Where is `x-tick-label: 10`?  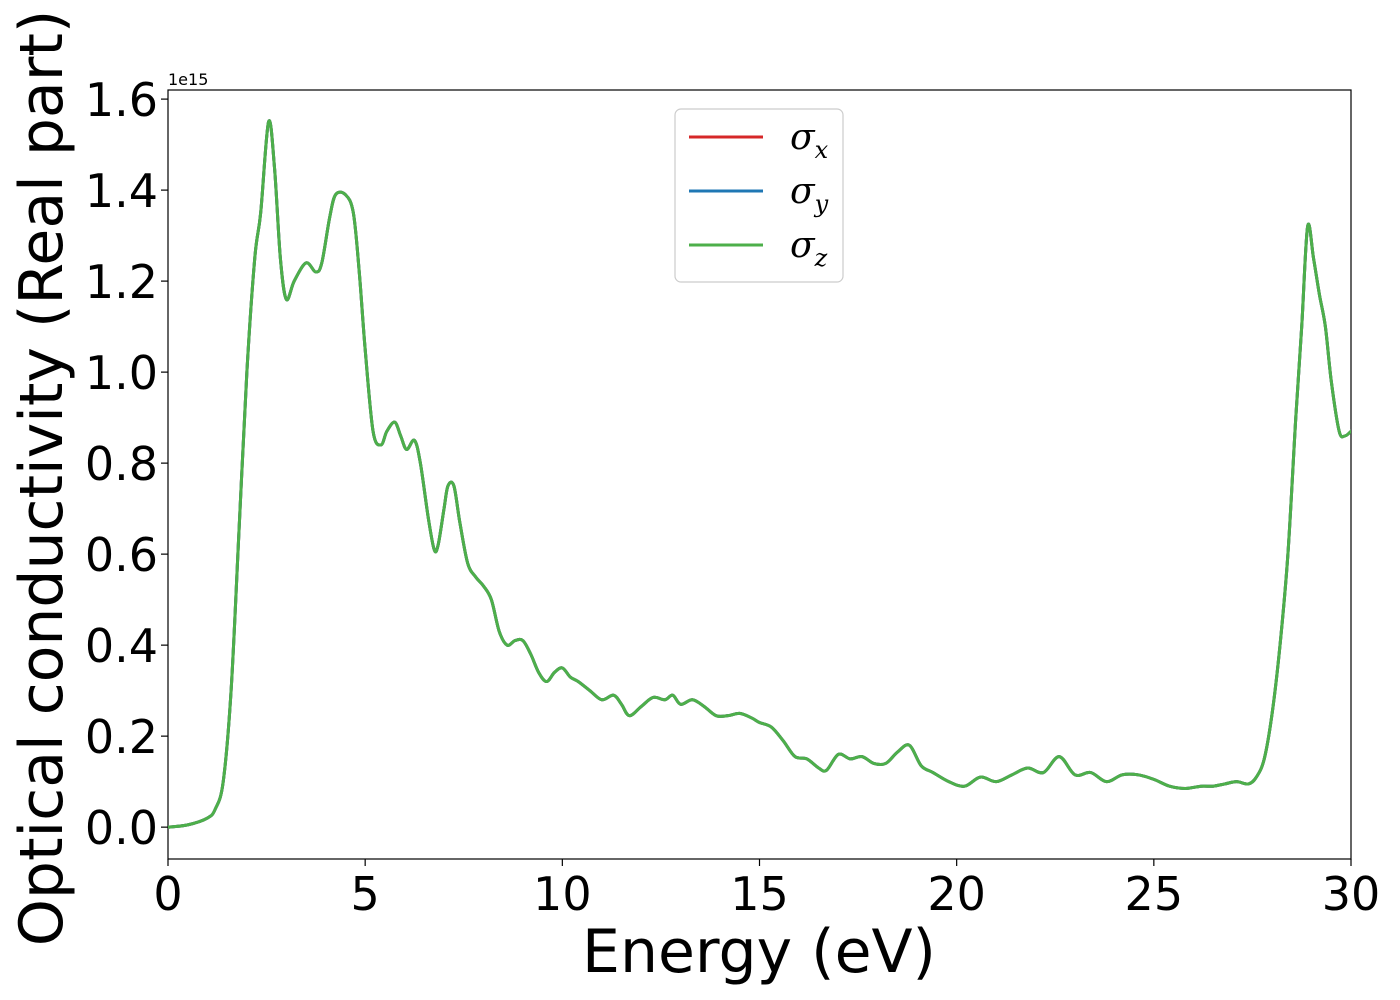
x-tick-label: 10 is located at coordinates (562, 894).